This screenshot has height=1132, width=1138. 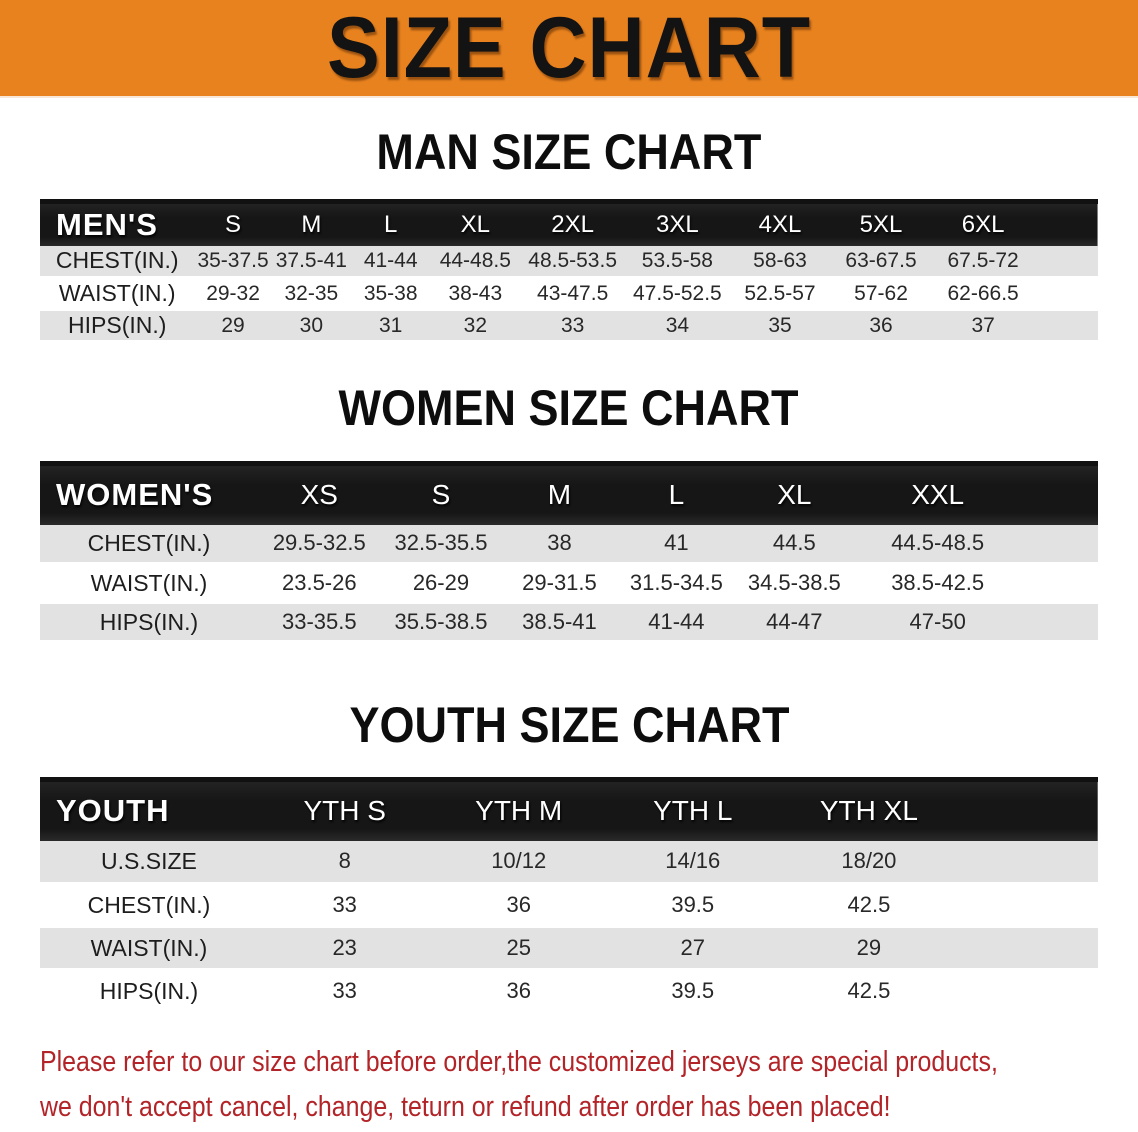 What do you see at coordinates (794, 583) in the screenshot?
I see `size-value-cell: 34.5-38.5` at bounding box center [794, 583].